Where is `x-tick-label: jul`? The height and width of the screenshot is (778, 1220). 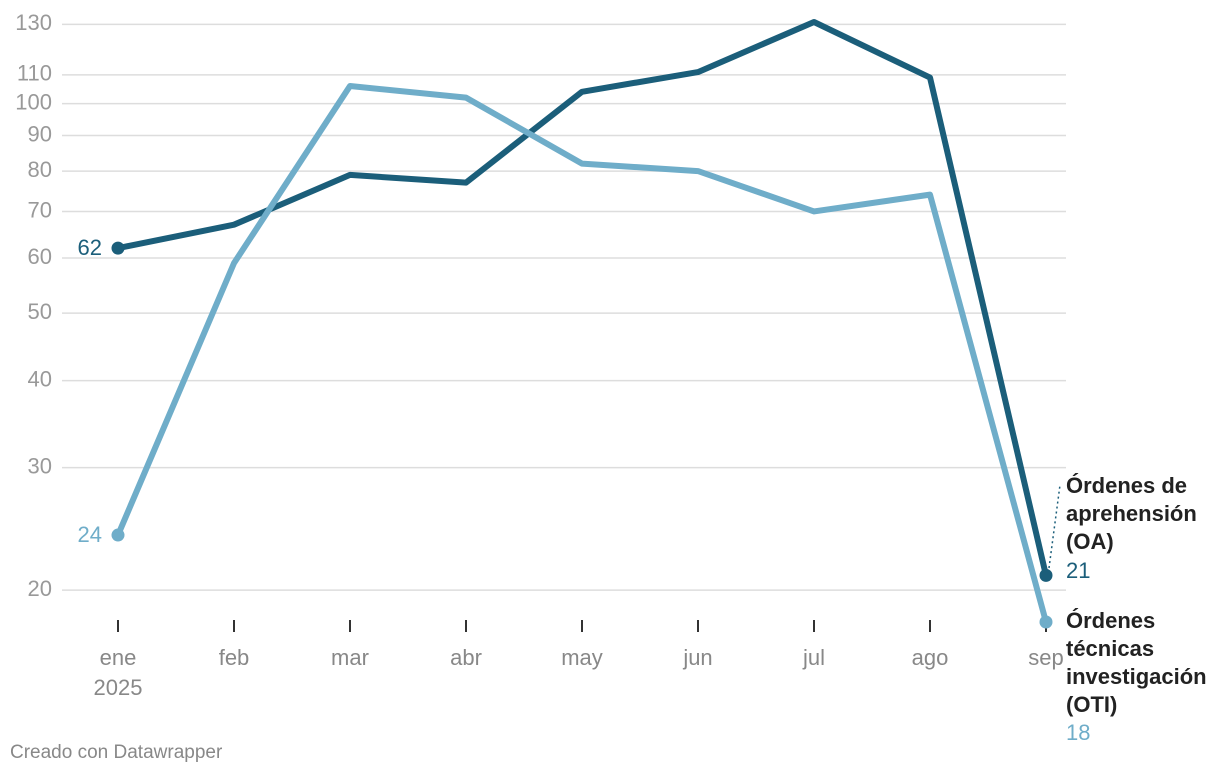
x-tick-label: jul is located at coordinates (813, 657).